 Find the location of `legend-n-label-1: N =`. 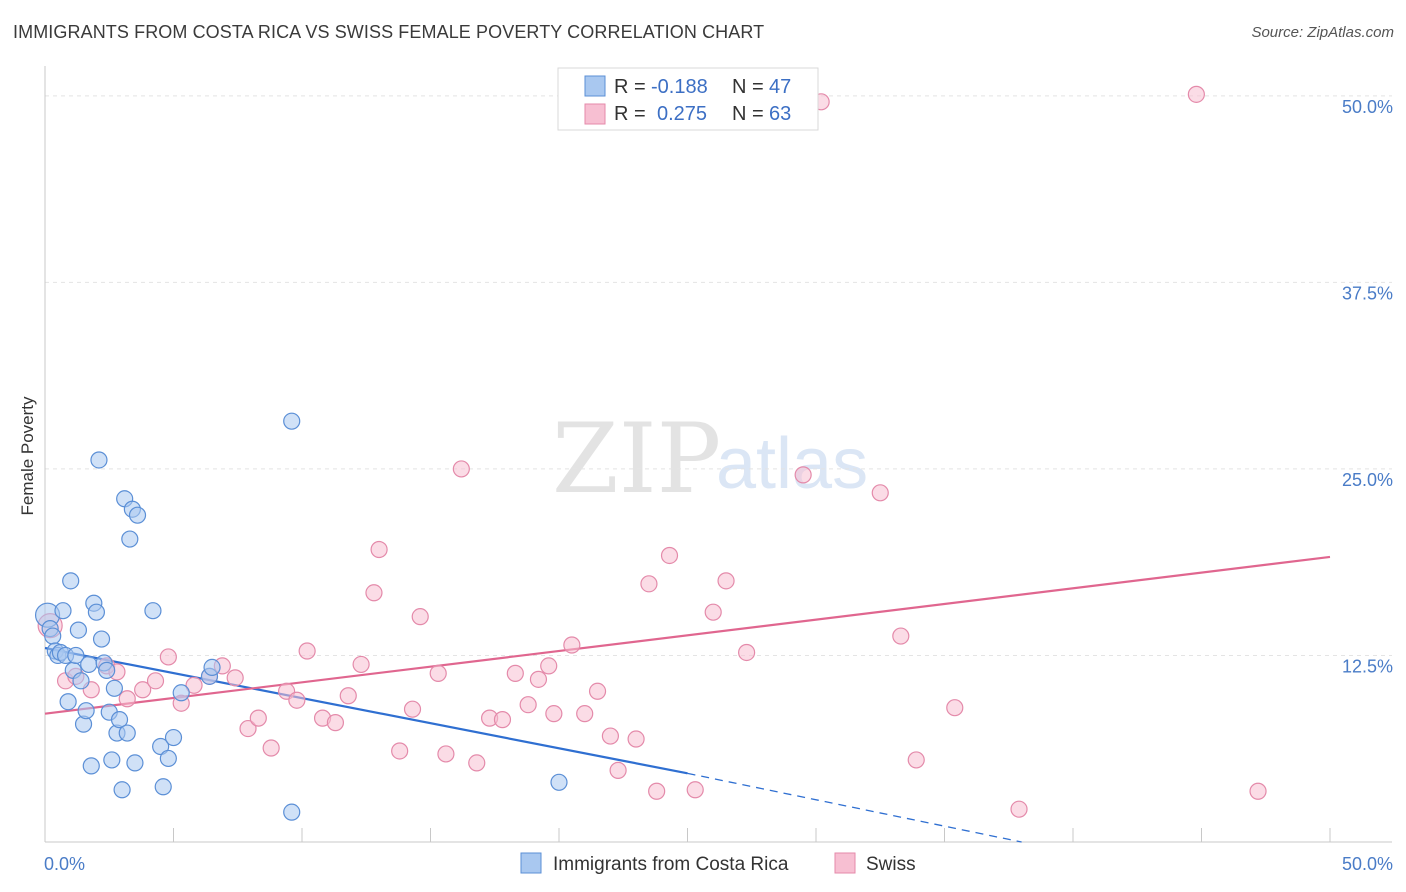

legend-n-label-1: N = is located at coordinates (748, 87).